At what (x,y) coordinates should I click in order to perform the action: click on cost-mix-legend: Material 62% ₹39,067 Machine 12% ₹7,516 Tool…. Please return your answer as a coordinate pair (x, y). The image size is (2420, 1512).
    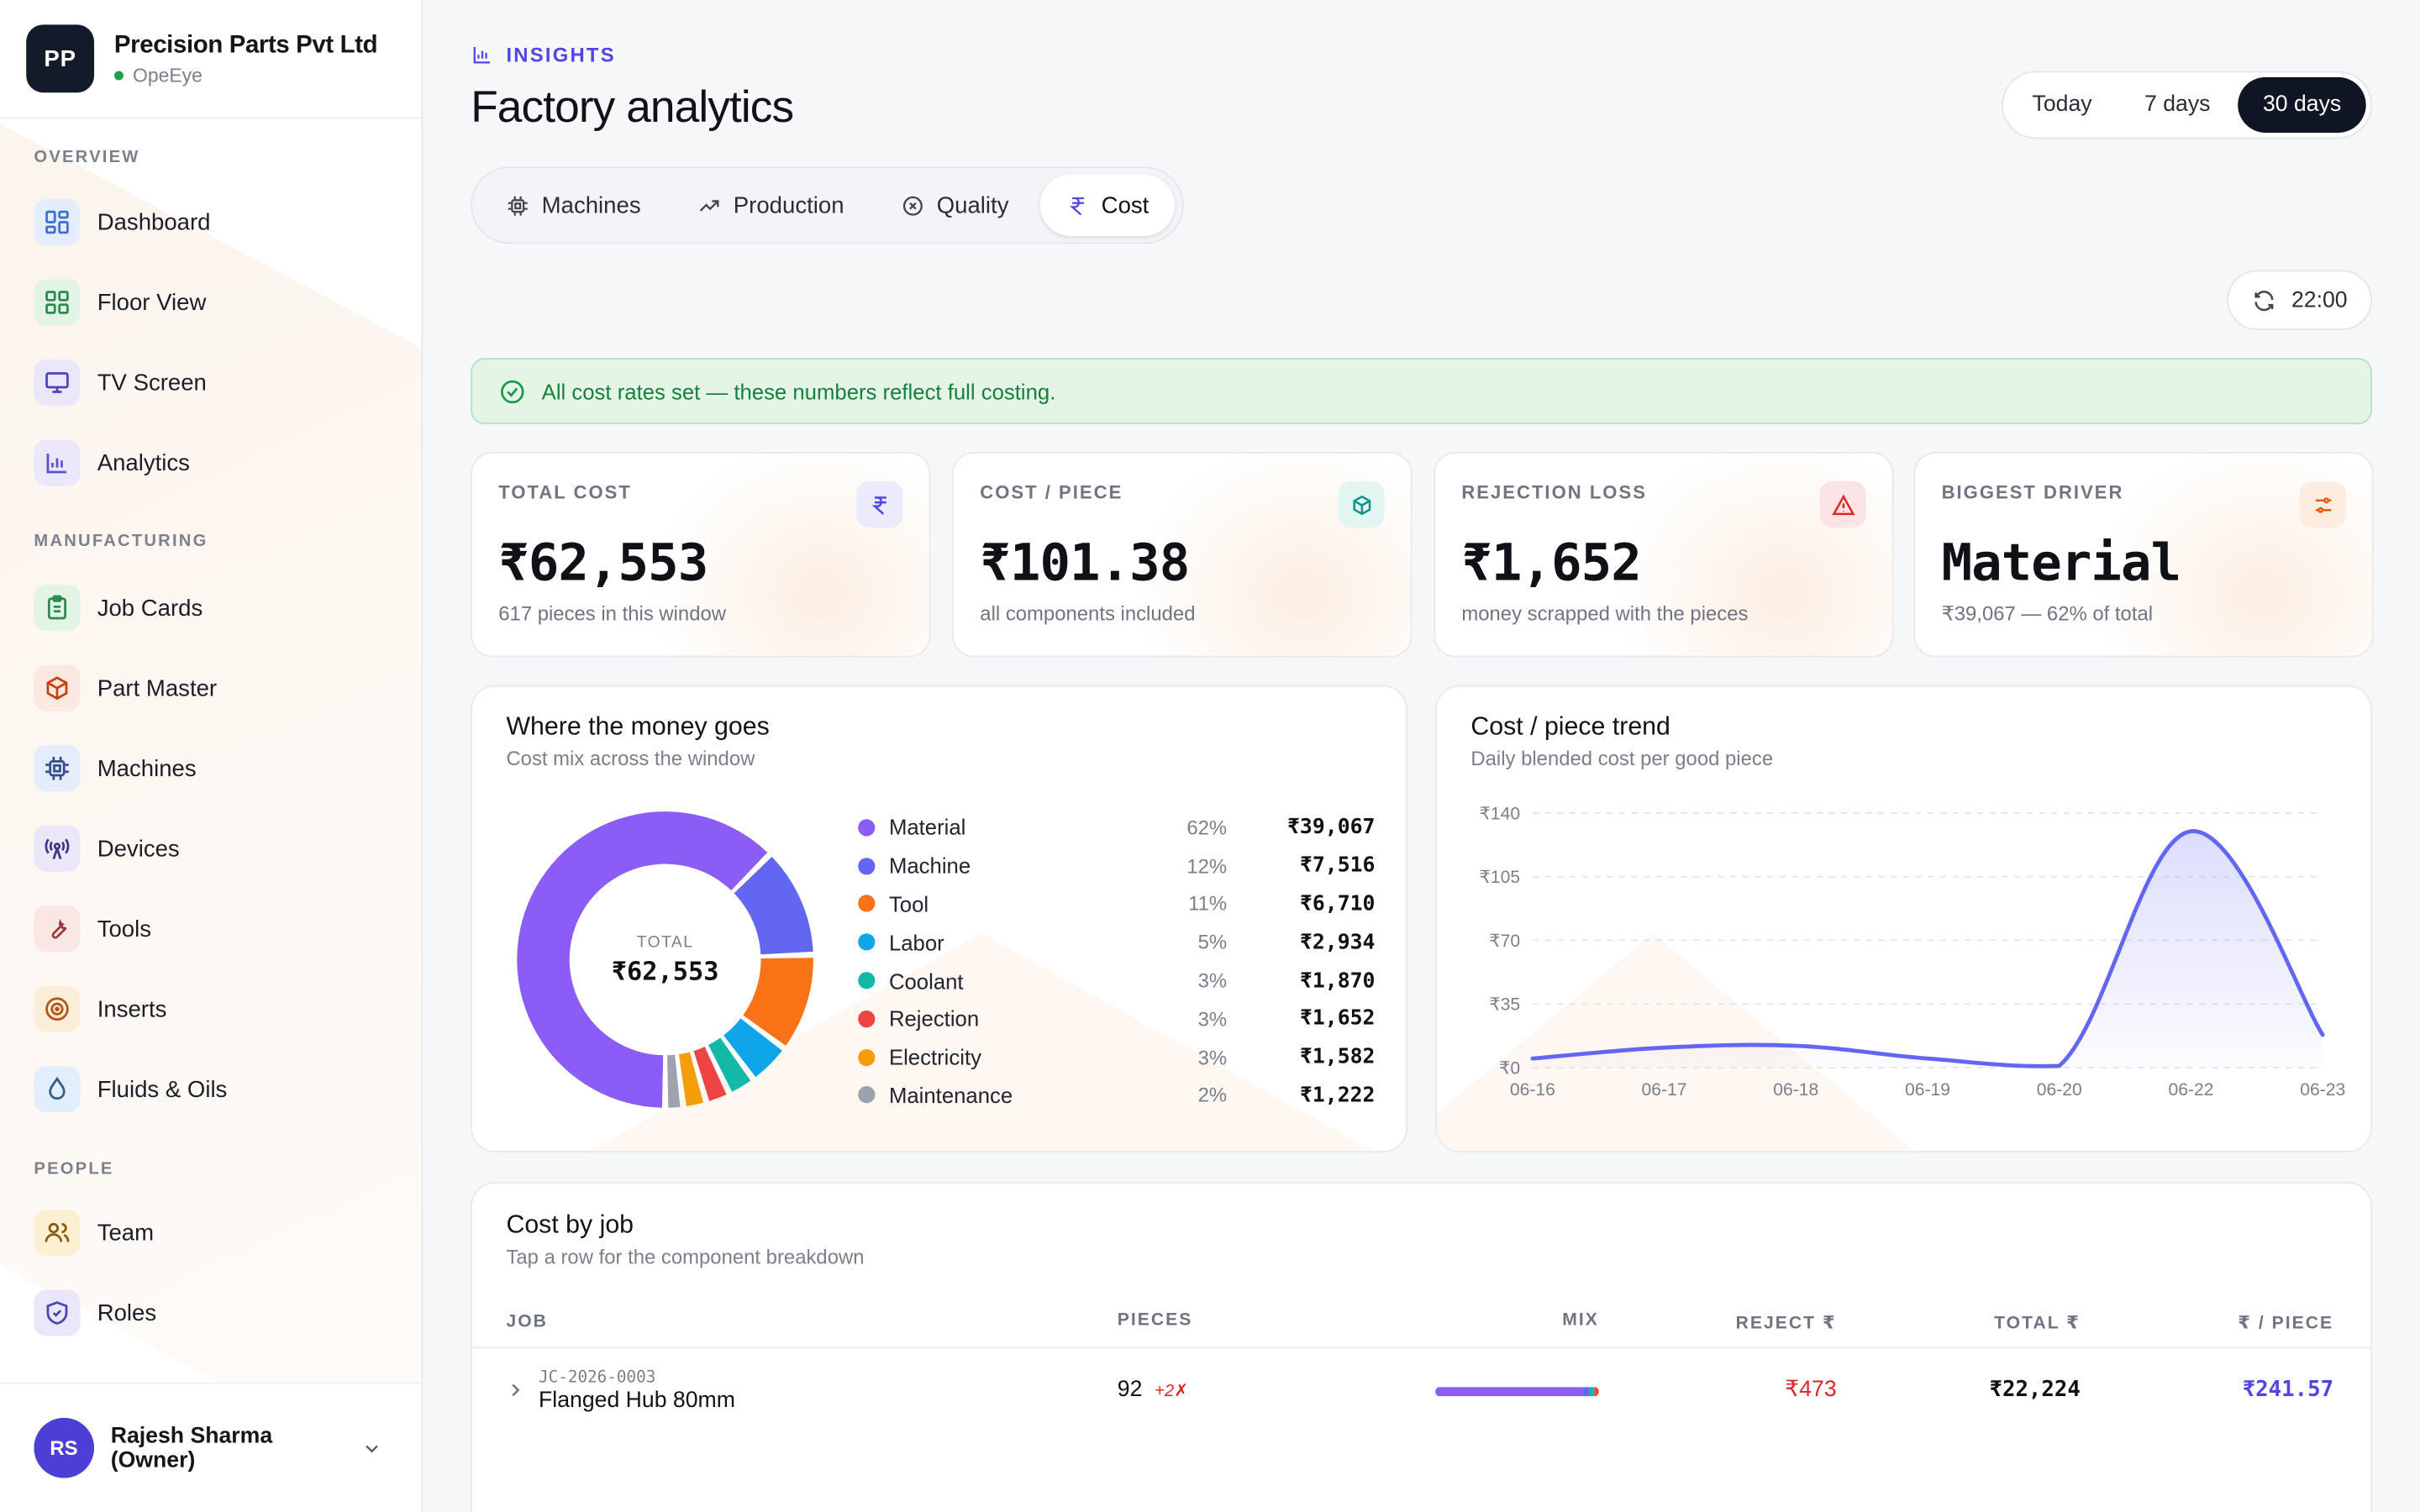
    Looking at the image, I should click on (1116, 961).